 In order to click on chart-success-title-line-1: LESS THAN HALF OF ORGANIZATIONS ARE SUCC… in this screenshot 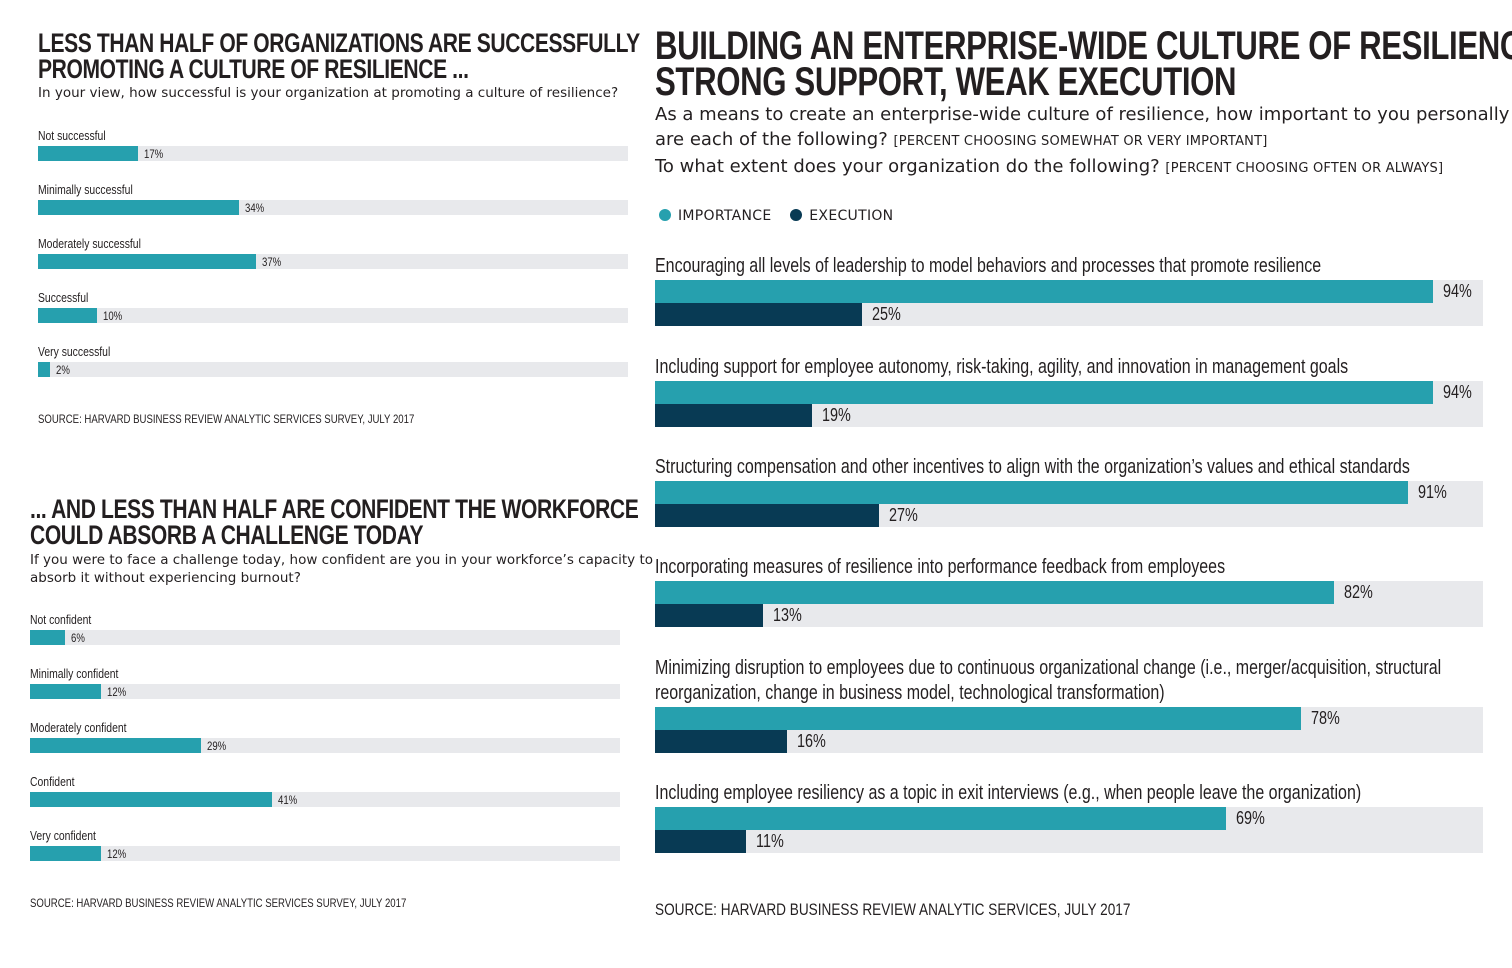, I will do `click(339, 43)`.